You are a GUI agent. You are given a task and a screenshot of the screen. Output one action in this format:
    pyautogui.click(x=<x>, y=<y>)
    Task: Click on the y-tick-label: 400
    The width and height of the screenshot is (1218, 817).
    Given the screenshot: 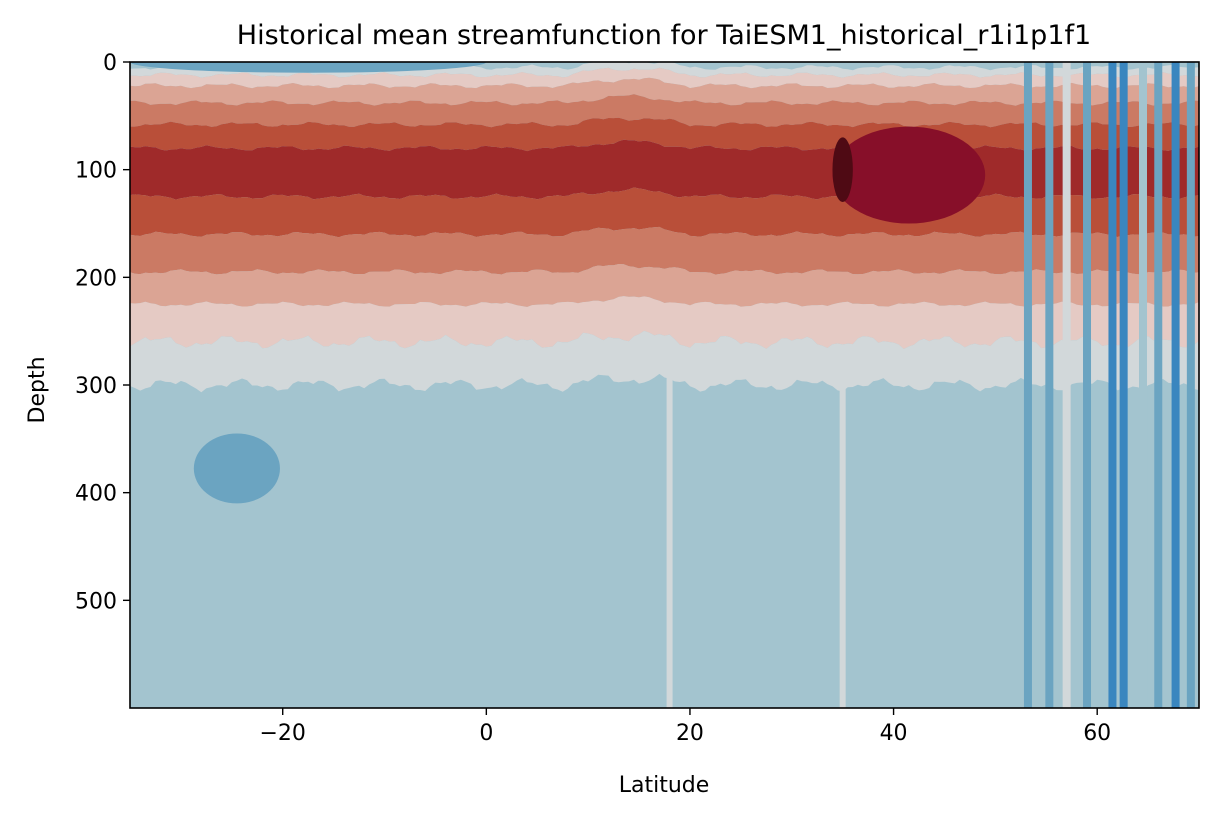 What is the action you would take?
    pyautogui.click(x=96, y=494)
    